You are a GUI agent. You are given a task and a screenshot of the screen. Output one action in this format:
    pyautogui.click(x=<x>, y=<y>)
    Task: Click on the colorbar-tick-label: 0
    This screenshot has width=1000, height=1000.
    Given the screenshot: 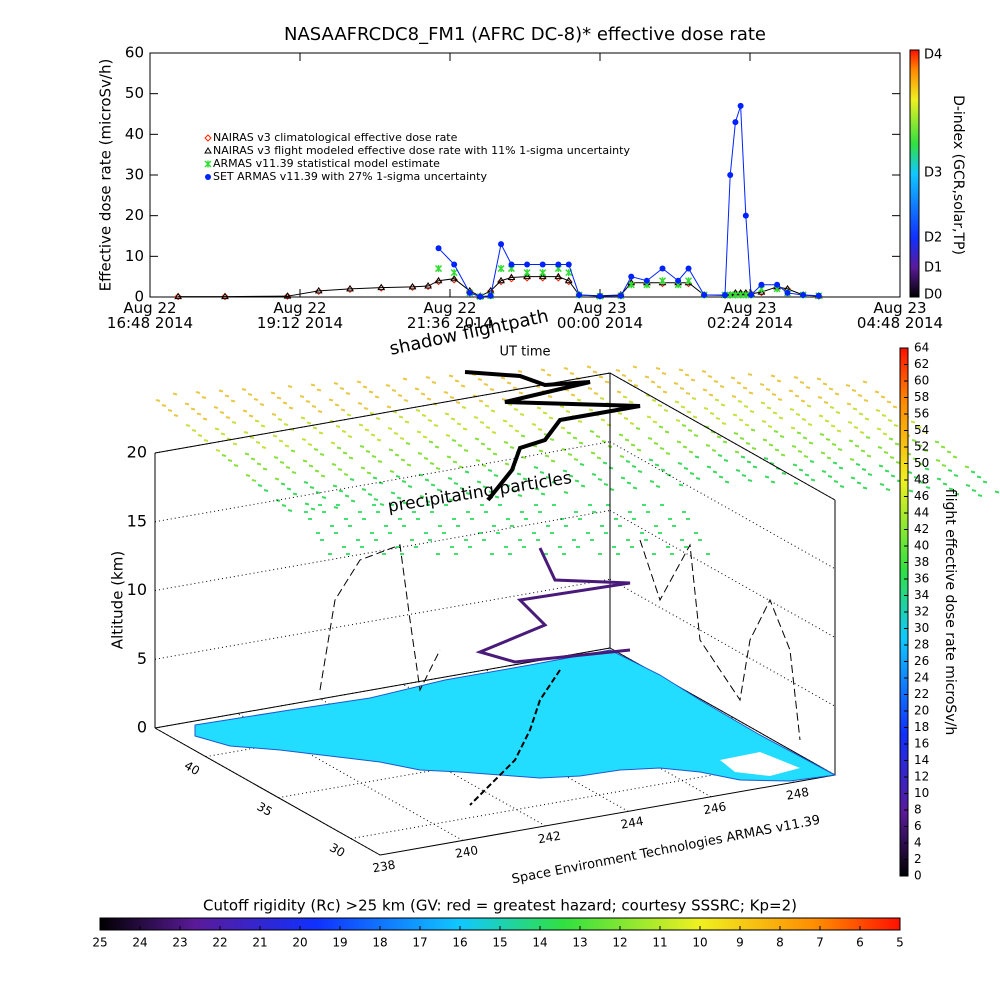 What is the action you would take?
    pyautogui.click(x=918, y=876)
    